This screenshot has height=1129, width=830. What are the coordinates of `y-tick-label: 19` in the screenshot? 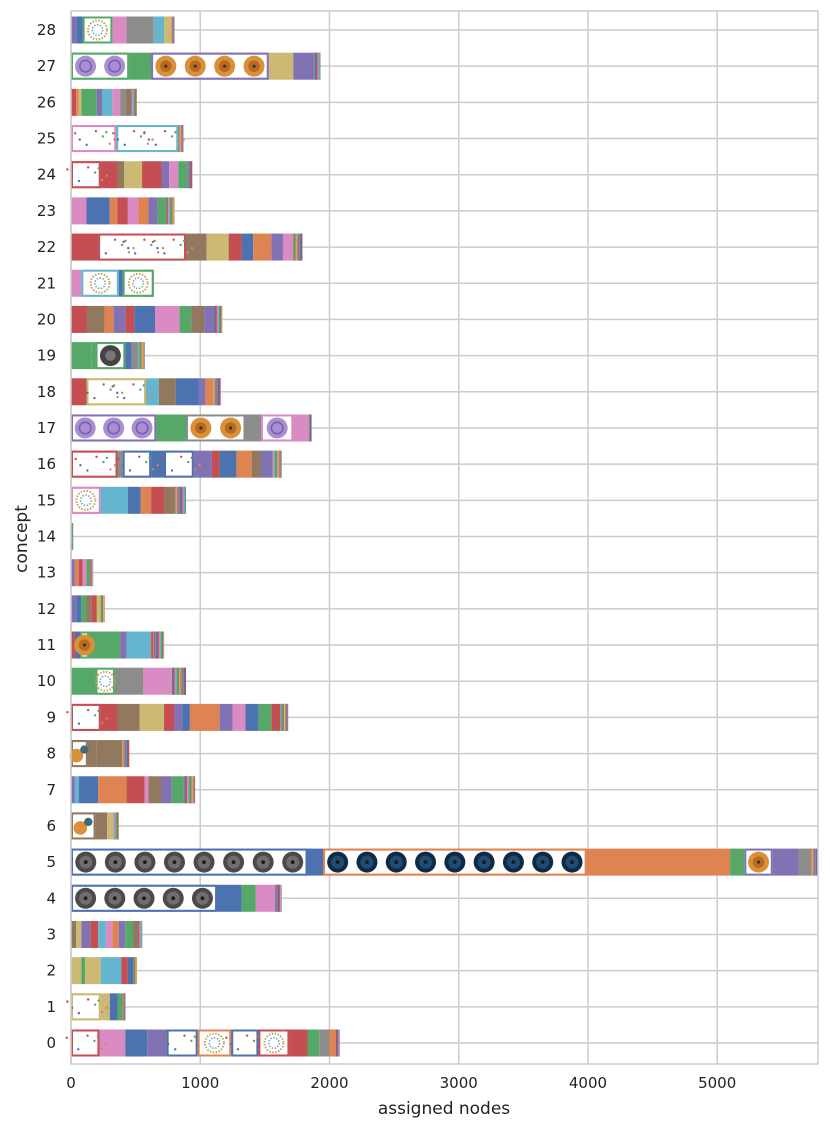 It's located at (46, 356).